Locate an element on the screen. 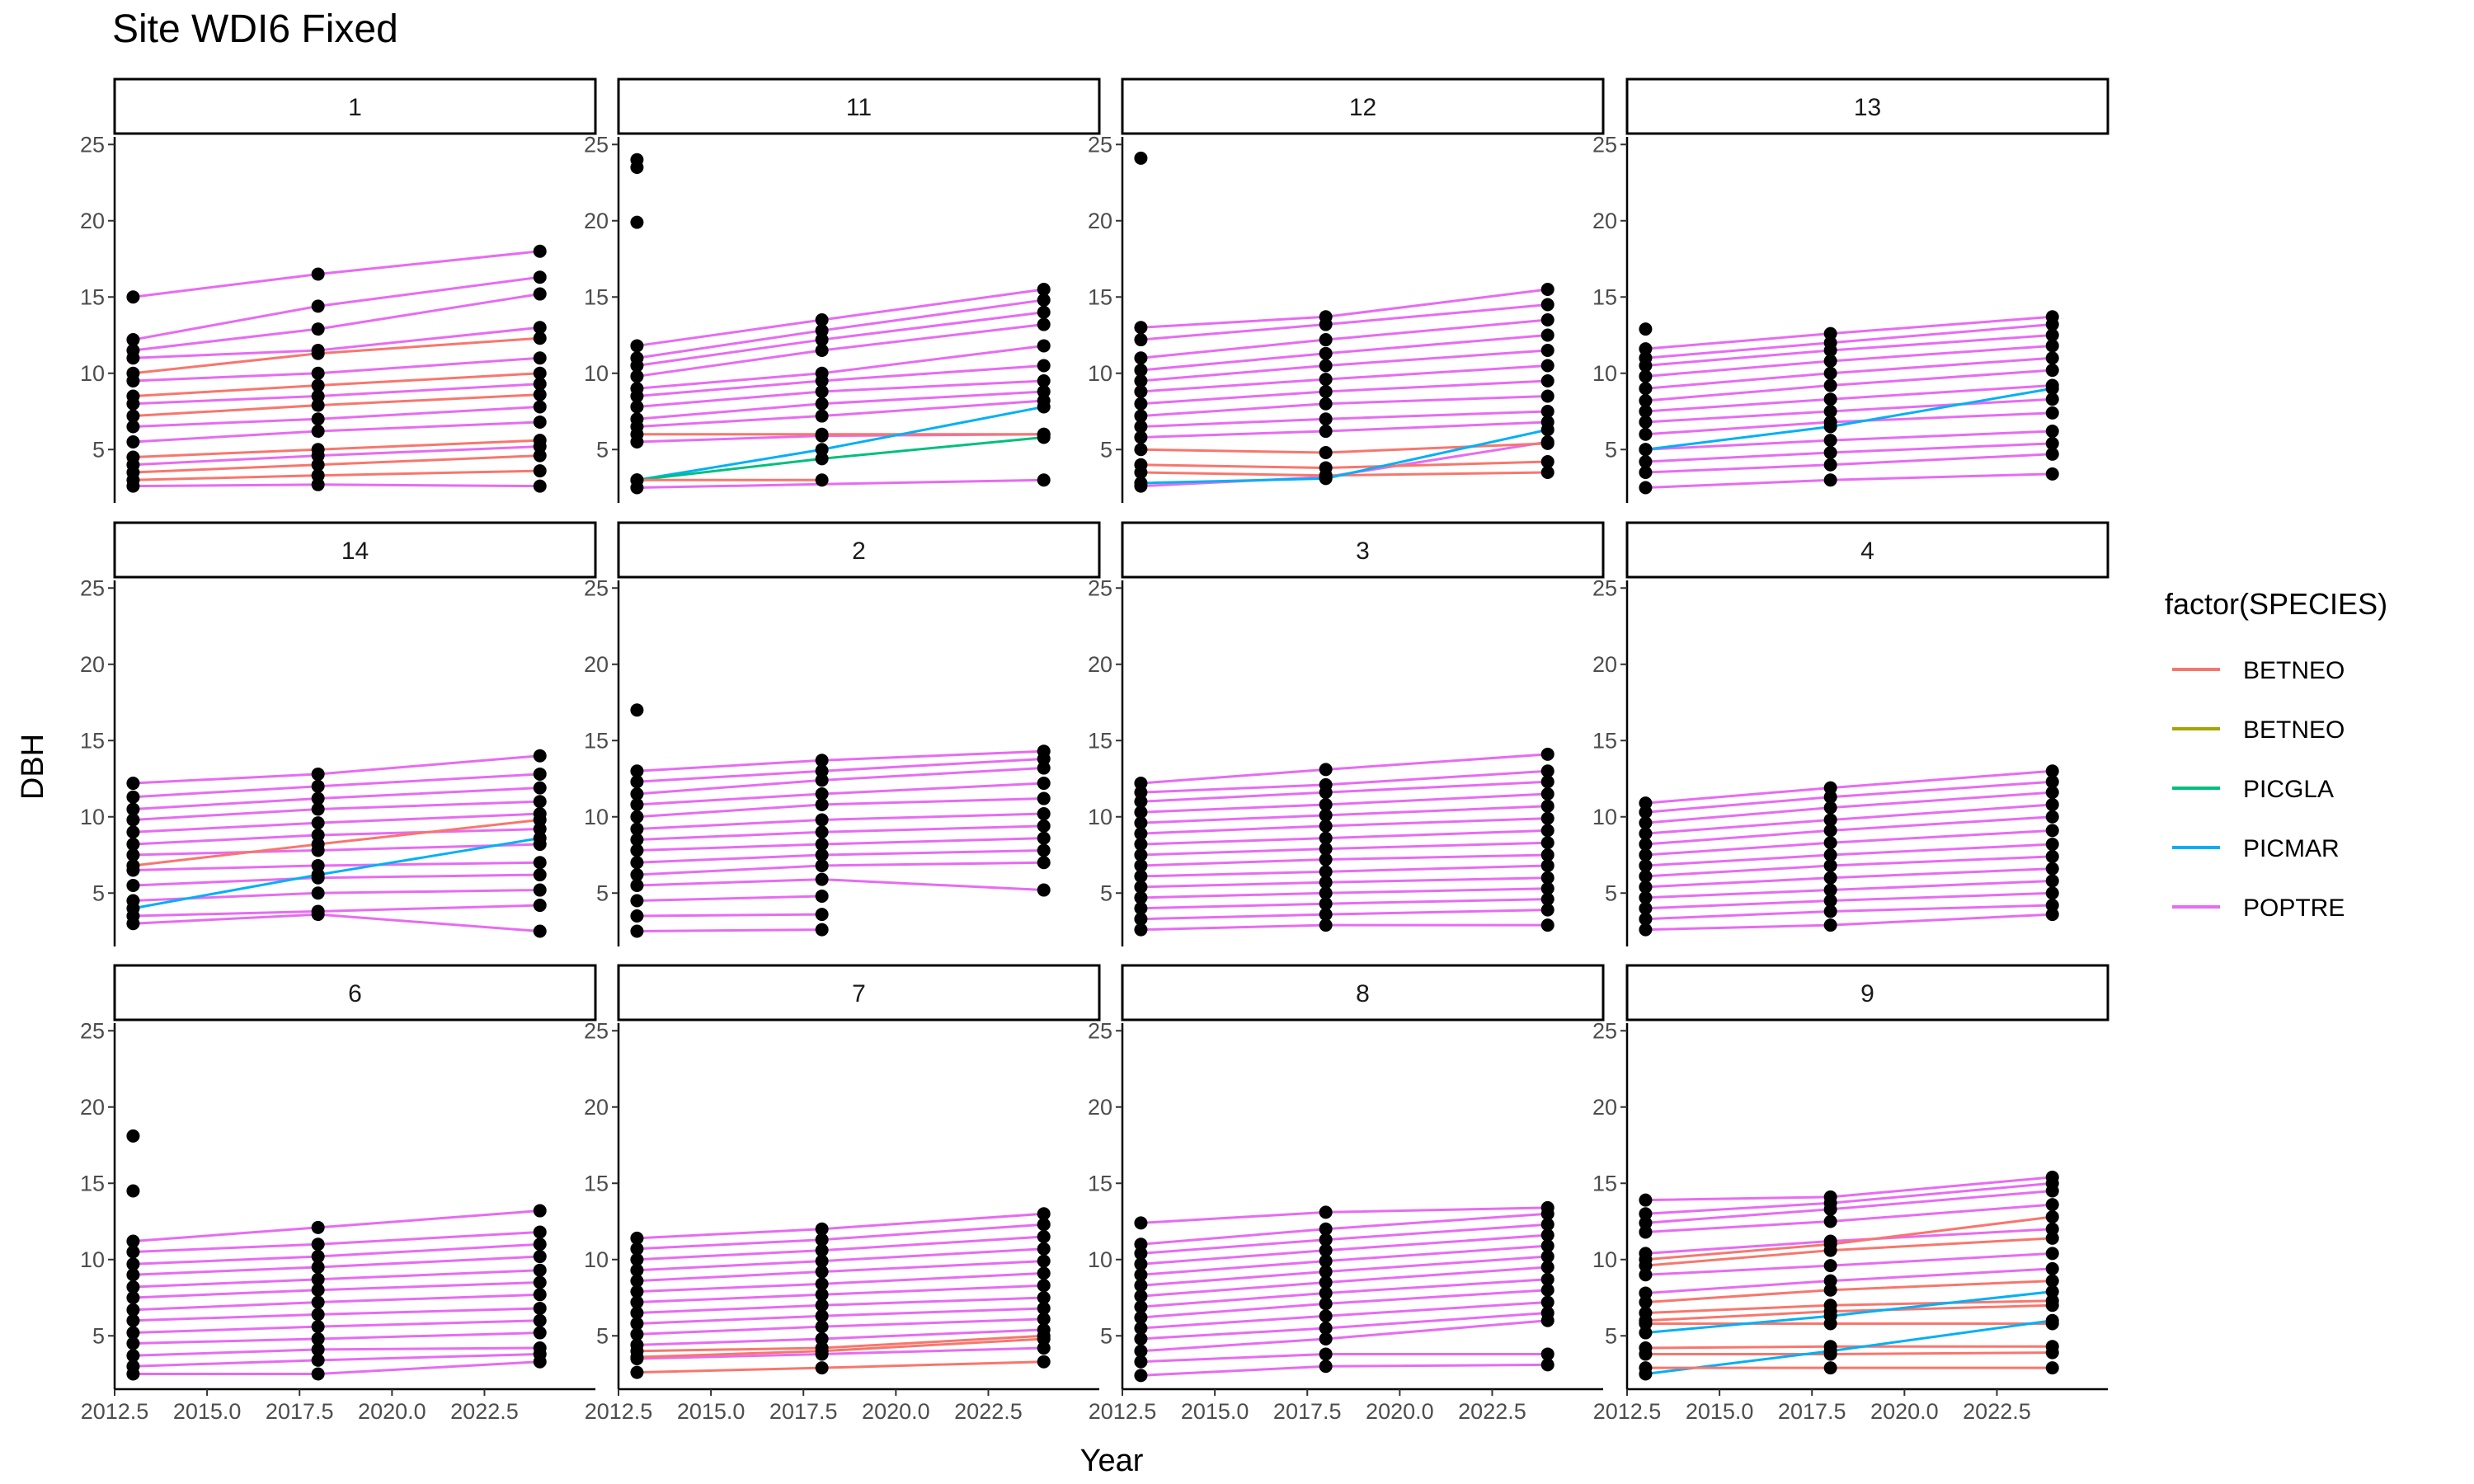  facet-strip-label: 9 is located at coordinates (1867, 993).